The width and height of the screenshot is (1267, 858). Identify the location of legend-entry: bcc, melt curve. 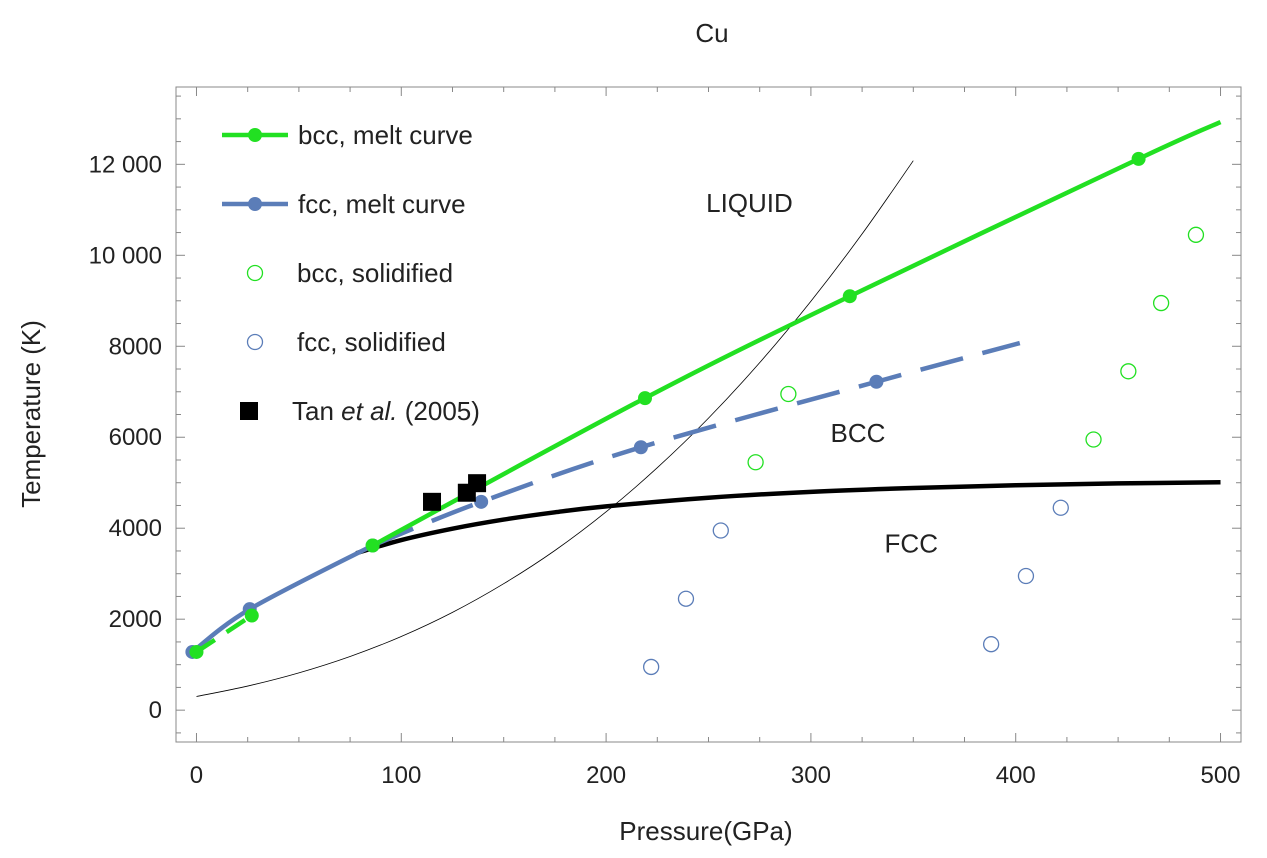
(347, 135).